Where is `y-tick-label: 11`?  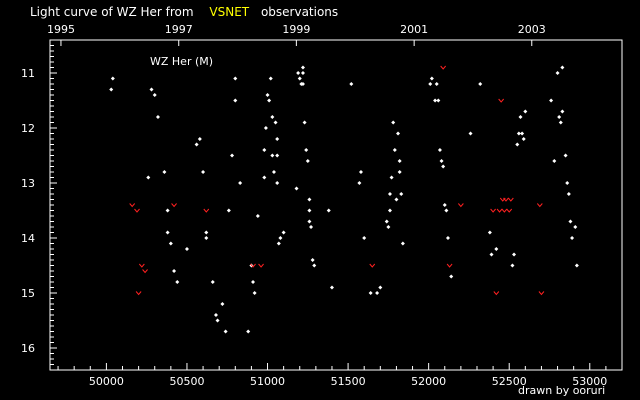 y-tick-label: 11 is located at coordinates (28, 73).